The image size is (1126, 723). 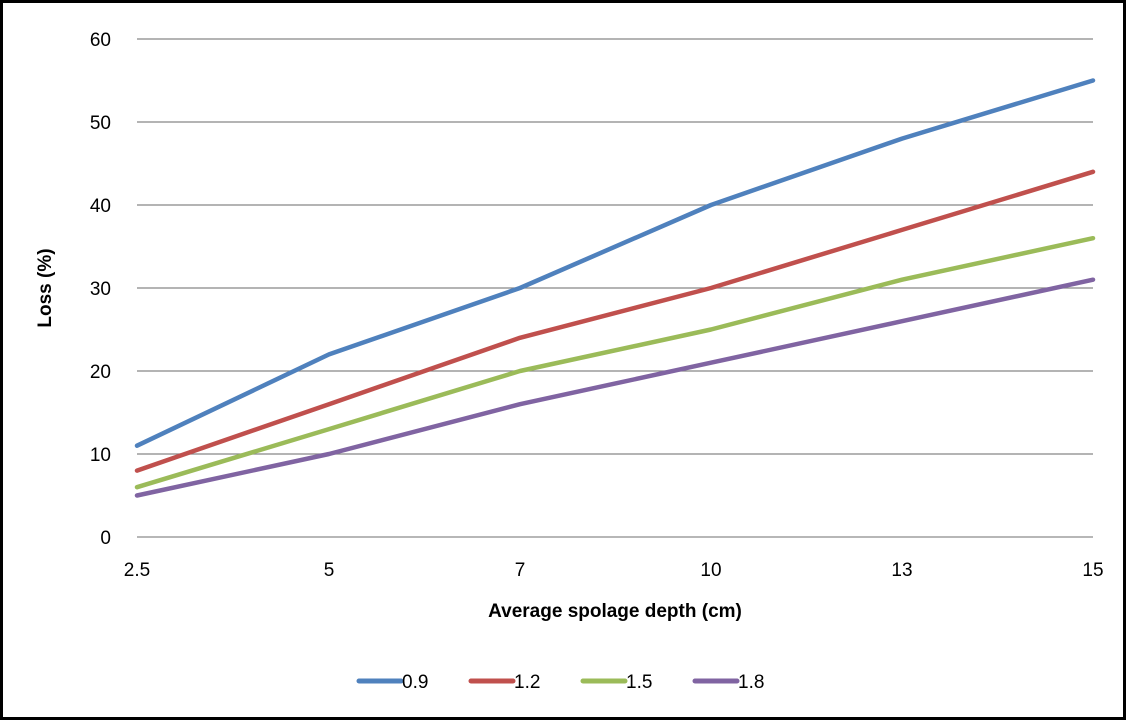 I want to click on x-axis-title: Average spolage depth (cm), so click(x=615, y=611).